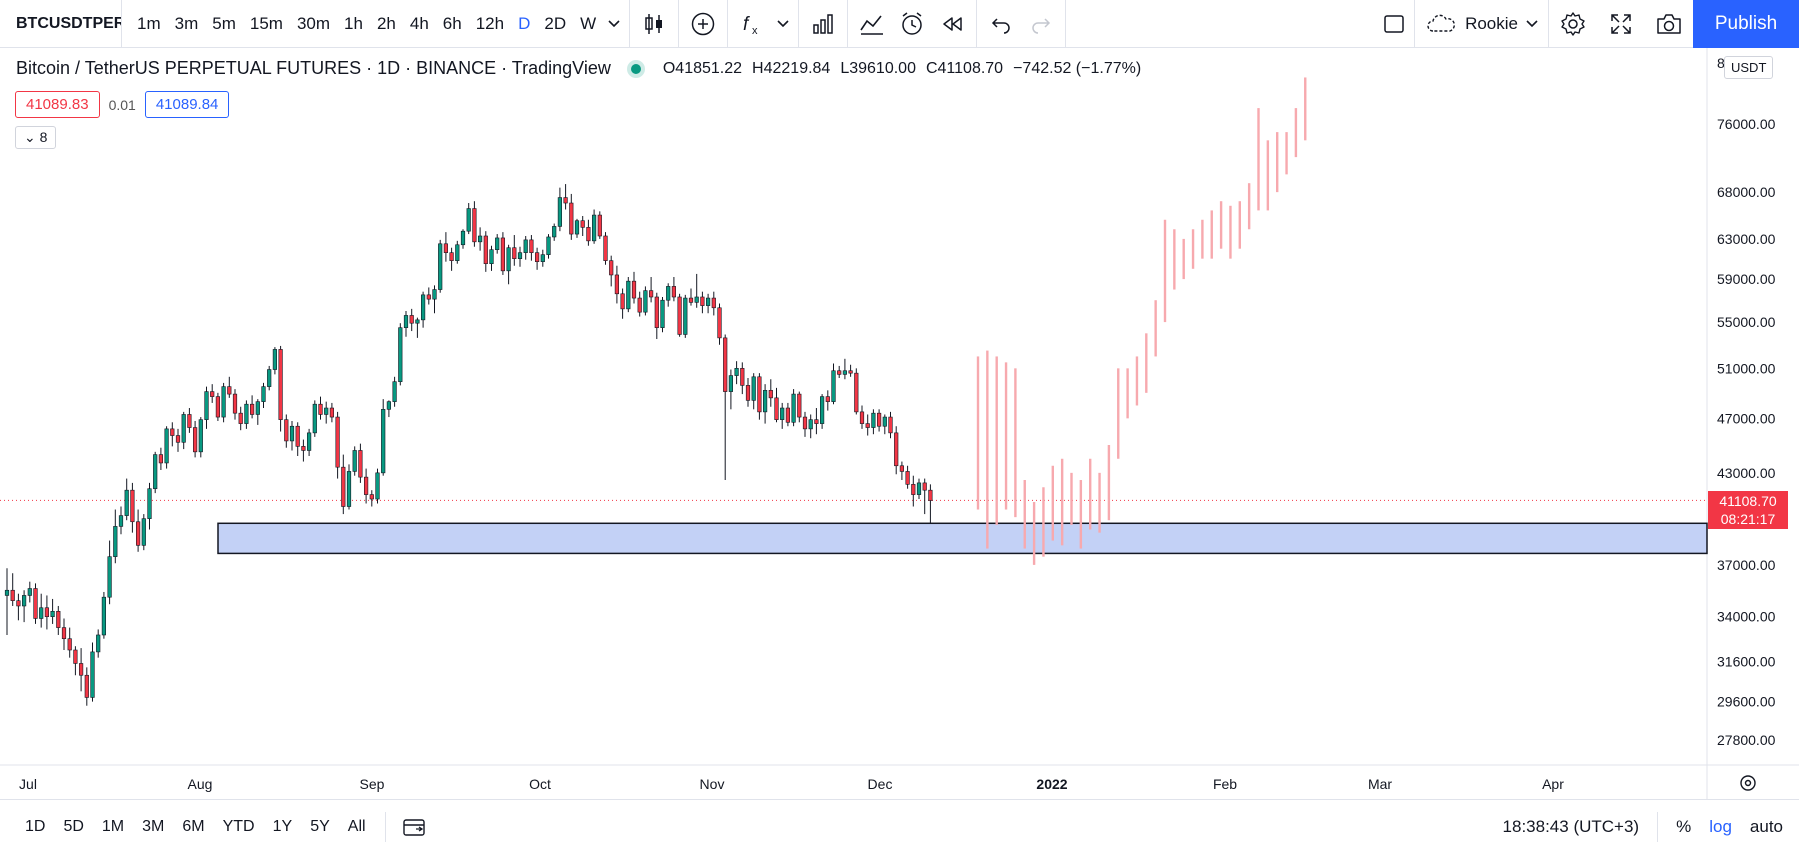 The height and width of the screenshot is (854, 1799). What do you see at coordinates (912, 24) in the screenshot?
I see `alert-clock-icon` at bounding box center [912, 24].